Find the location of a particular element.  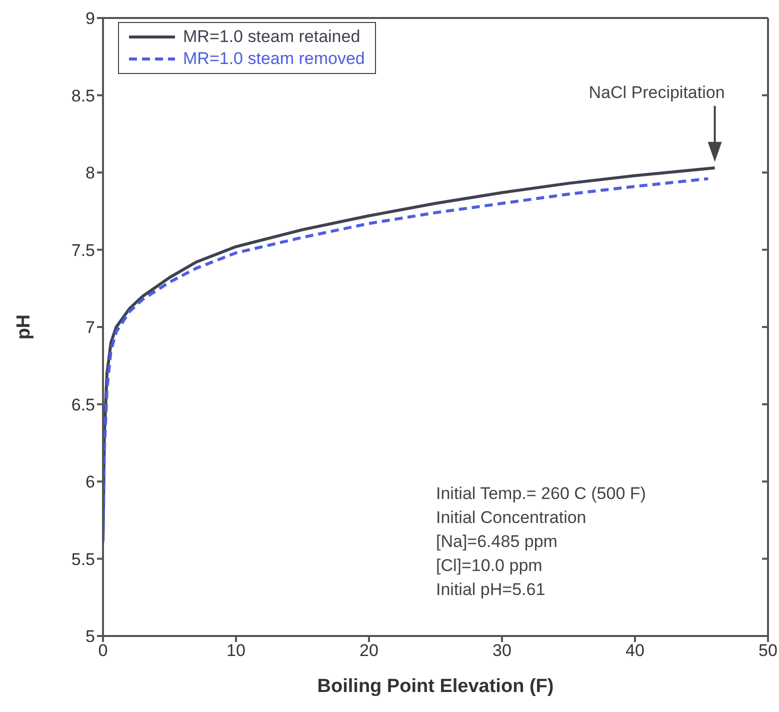

x-axis-title: Boiling Point Elevation (F) is located at coordinates (435, 686).